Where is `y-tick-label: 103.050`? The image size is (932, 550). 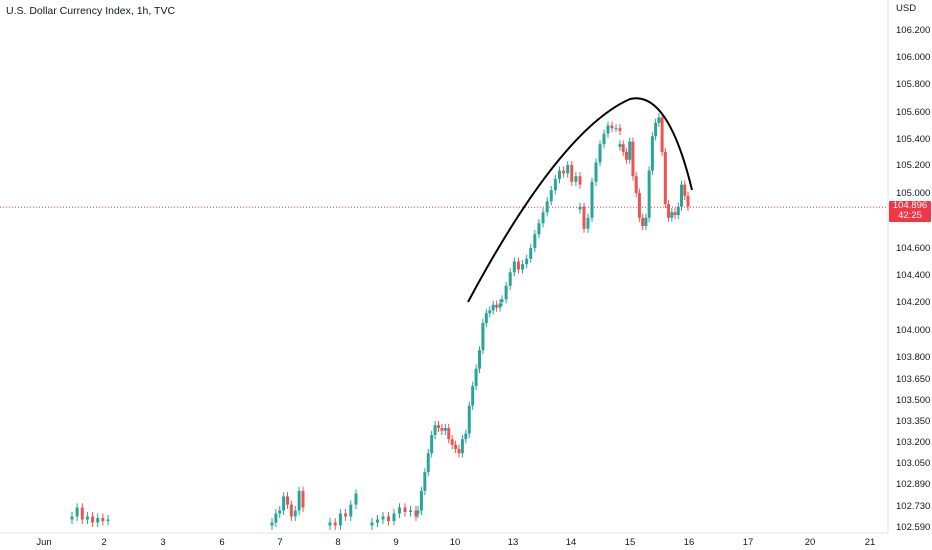 y-tick-label: 103.050 is located at coordinates (913, 463).